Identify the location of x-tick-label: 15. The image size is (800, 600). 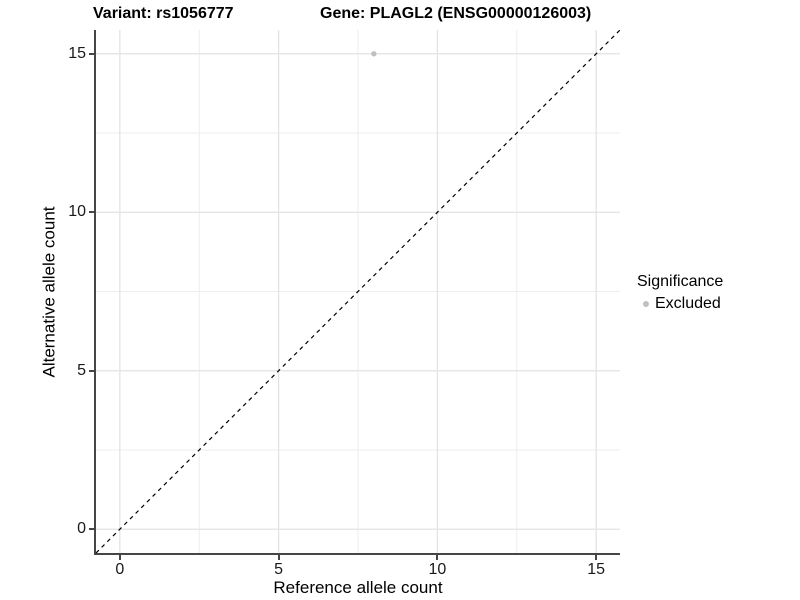
(596, 569).